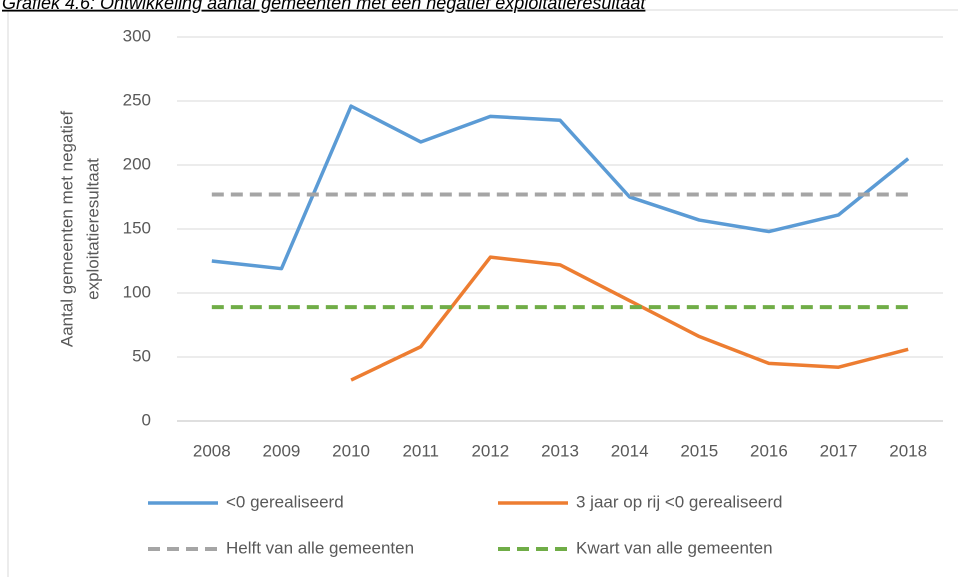  Describe the element at coordinates (629, 318) in the screenshot. I see `series-line` at that location.